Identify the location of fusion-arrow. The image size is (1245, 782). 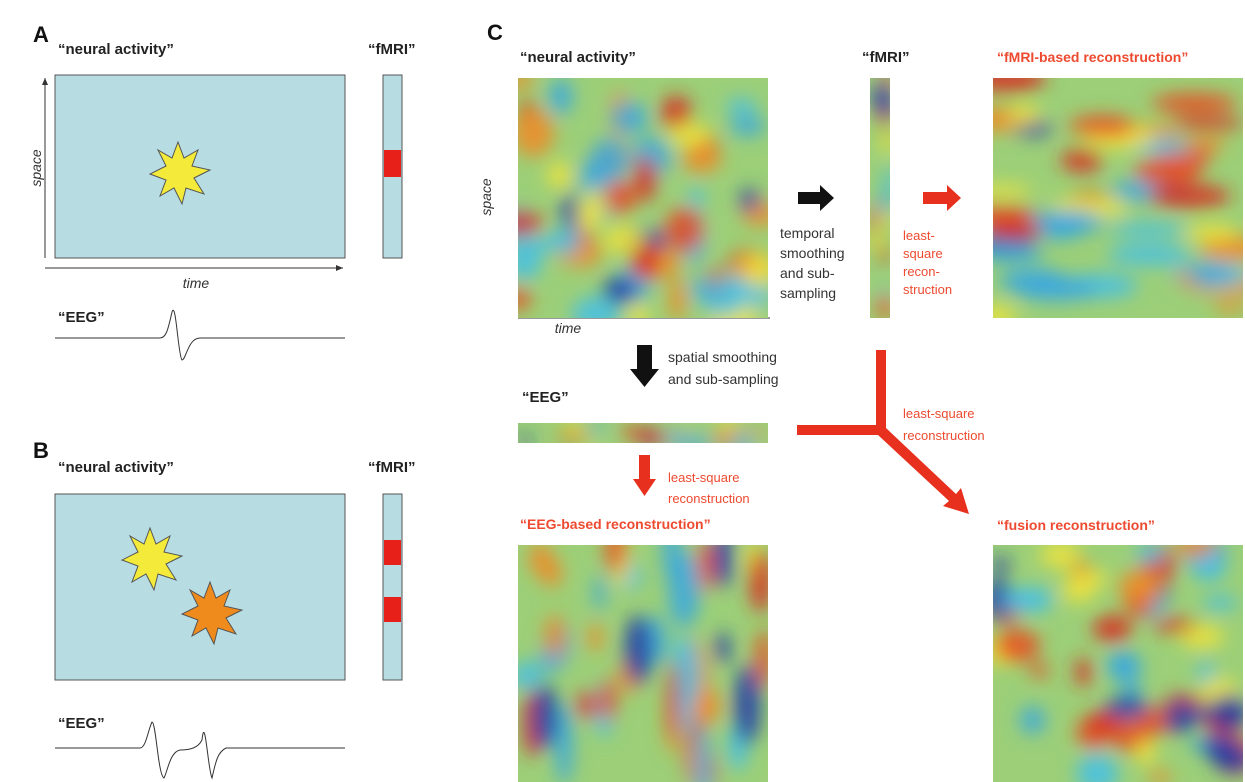
(883, 432).